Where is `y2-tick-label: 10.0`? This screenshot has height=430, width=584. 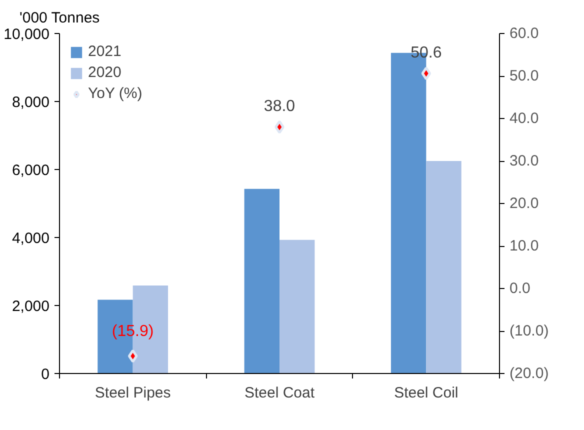 y2-tick-label: 10.0 is located at coordinates (524, 246).